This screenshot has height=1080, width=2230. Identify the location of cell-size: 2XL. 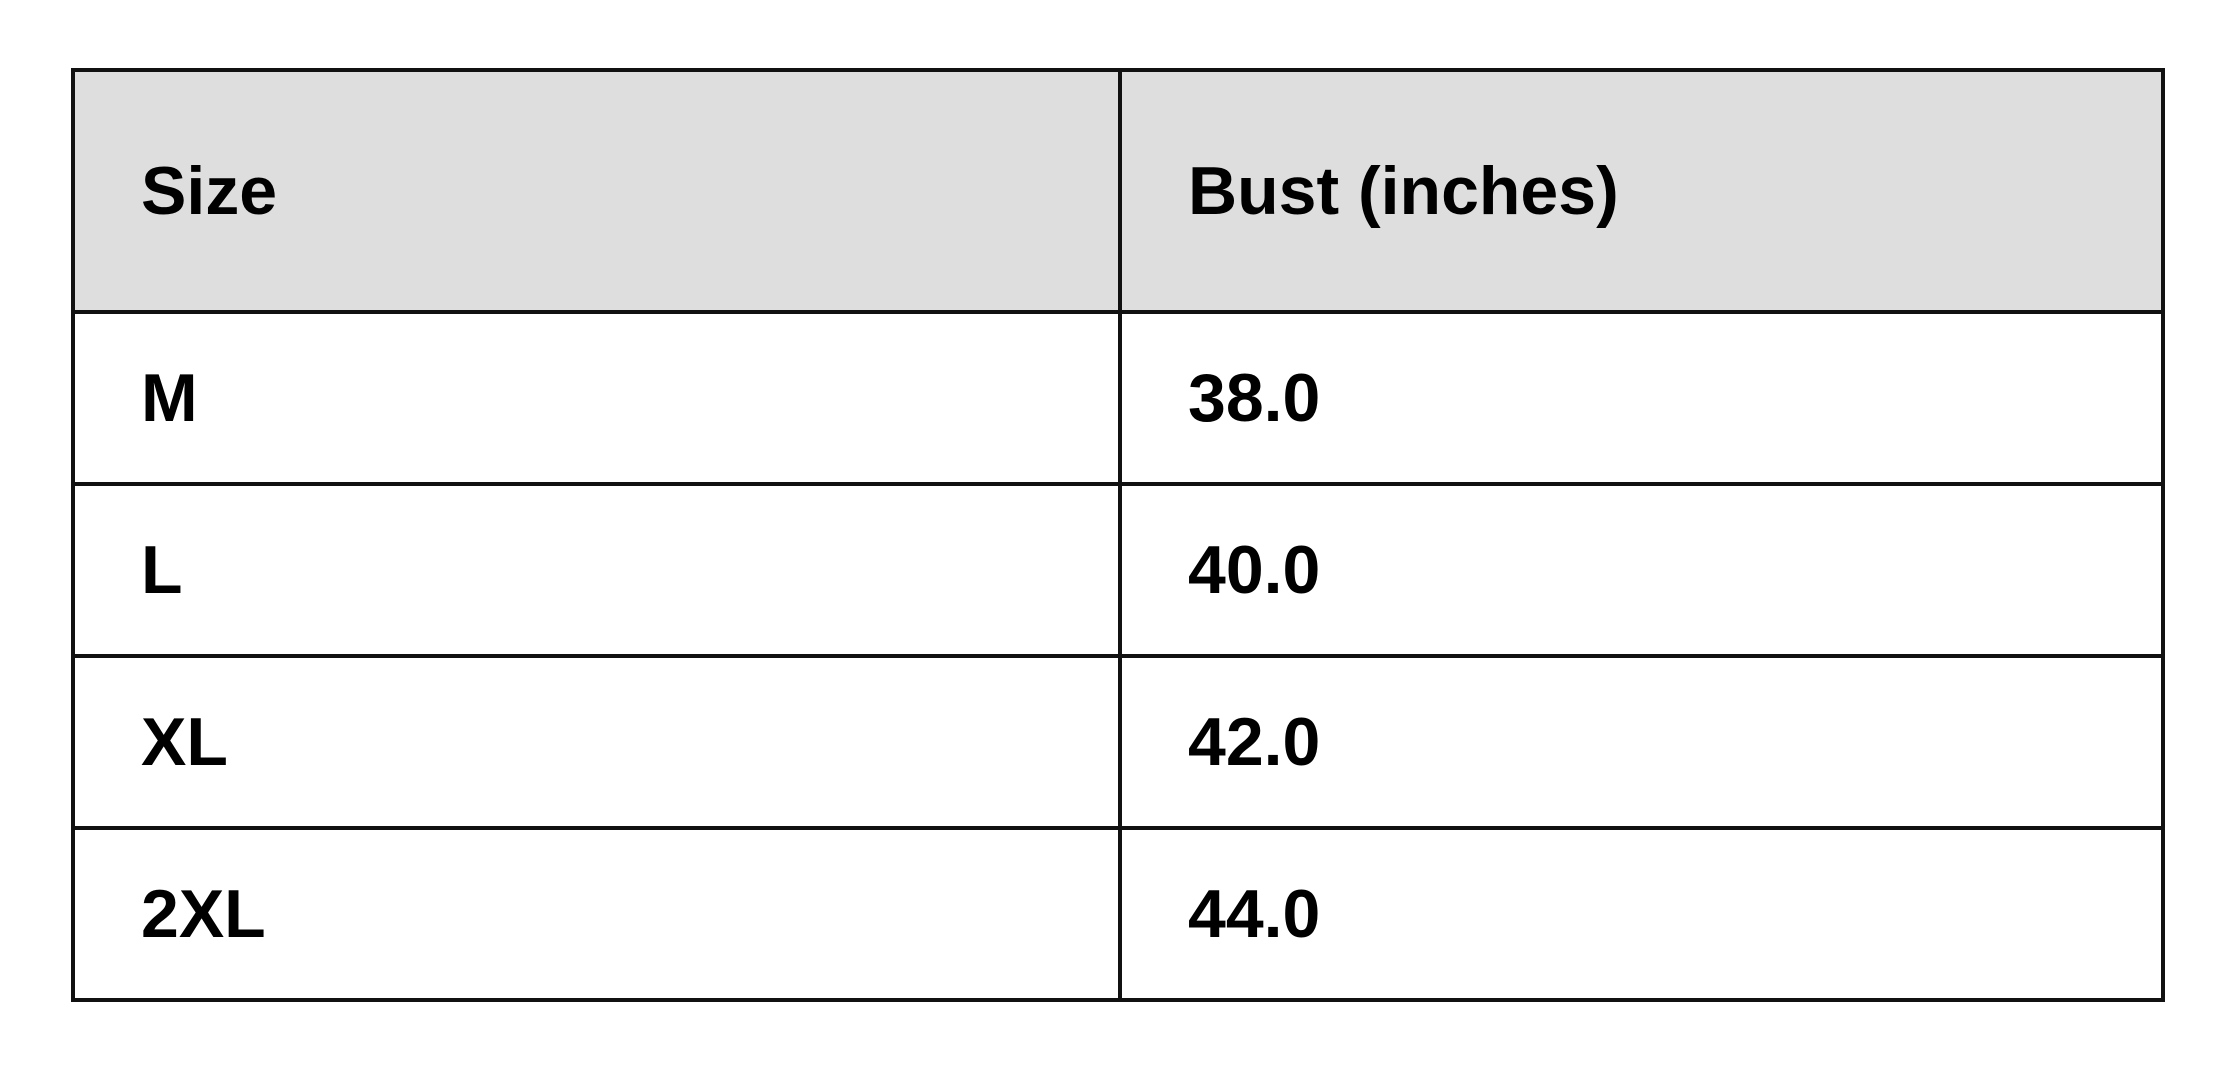
(596, 914).